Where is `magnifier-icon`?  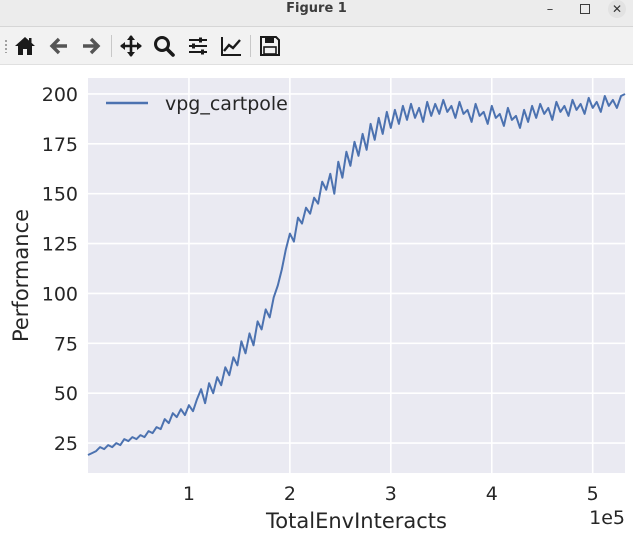
magnifier-icon is located at coordinates (164, 46).